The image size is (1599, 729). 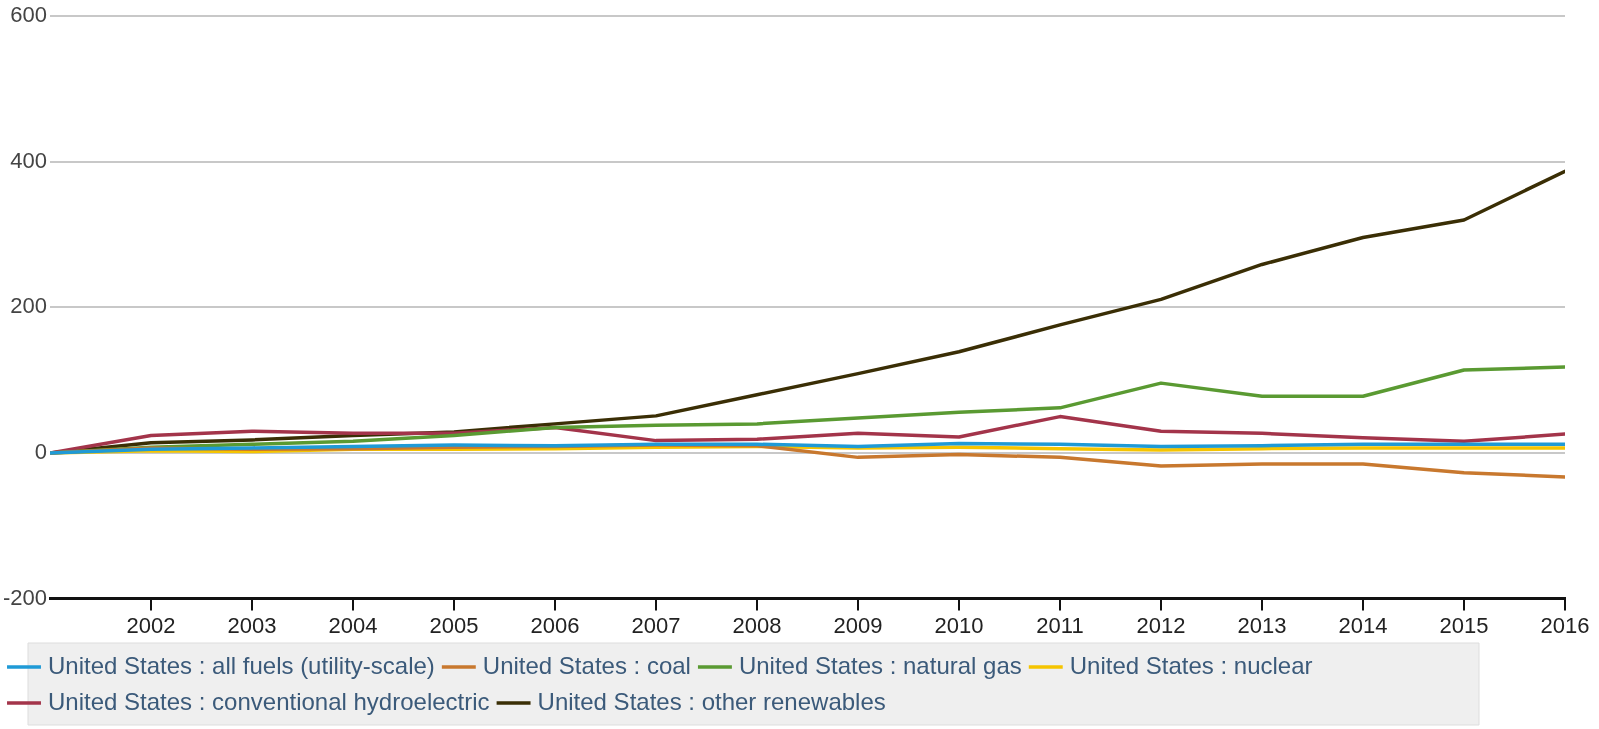 I want to click on y-tick-label: -200, so click(x=25, y=597).